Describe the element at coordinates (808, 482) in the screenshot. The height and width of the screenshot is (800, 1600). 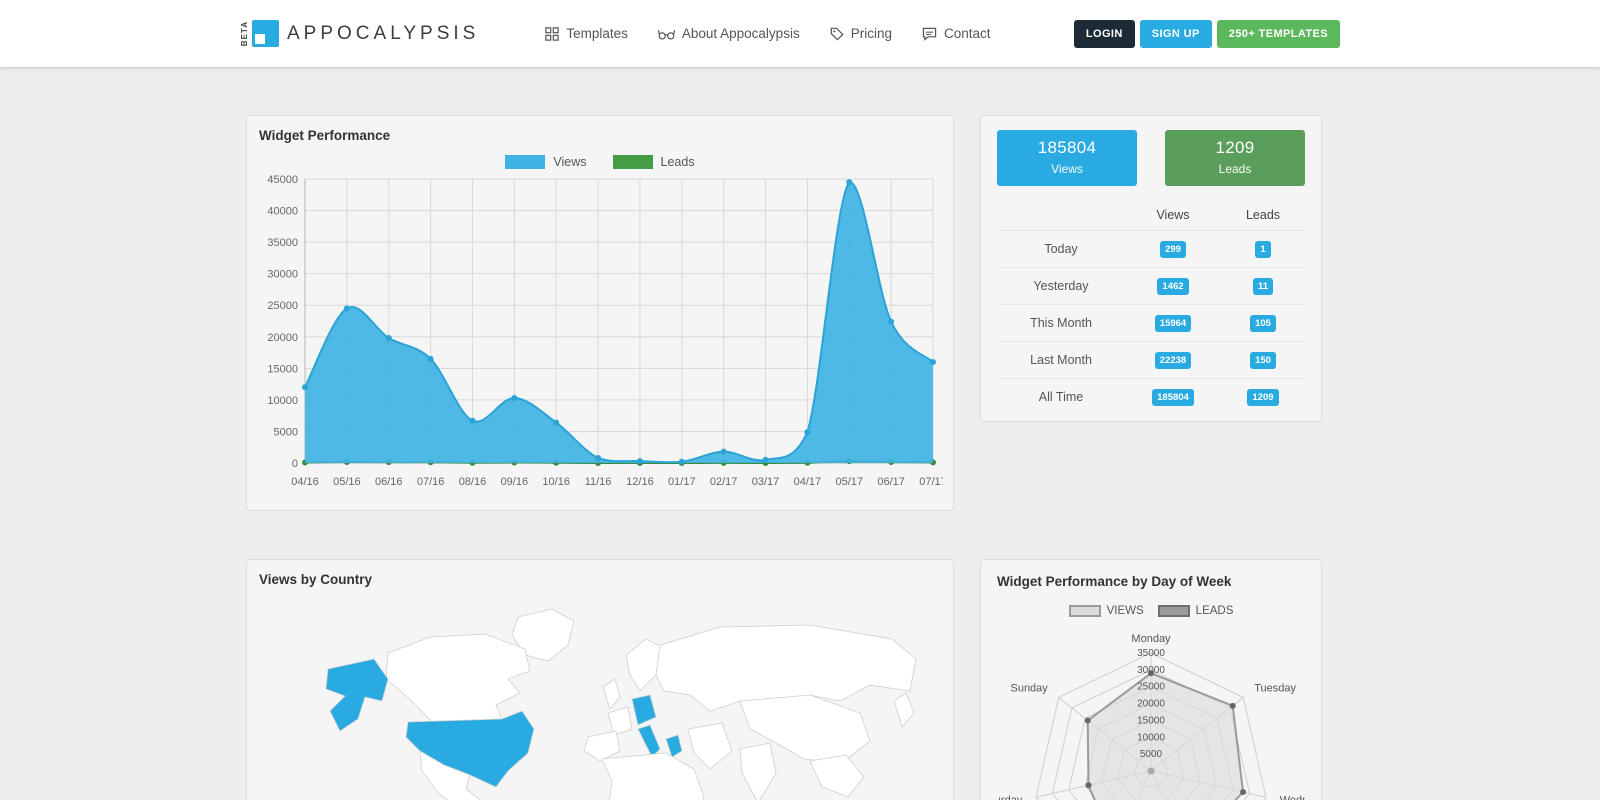
I see `svg-text: 04/17` at that location.